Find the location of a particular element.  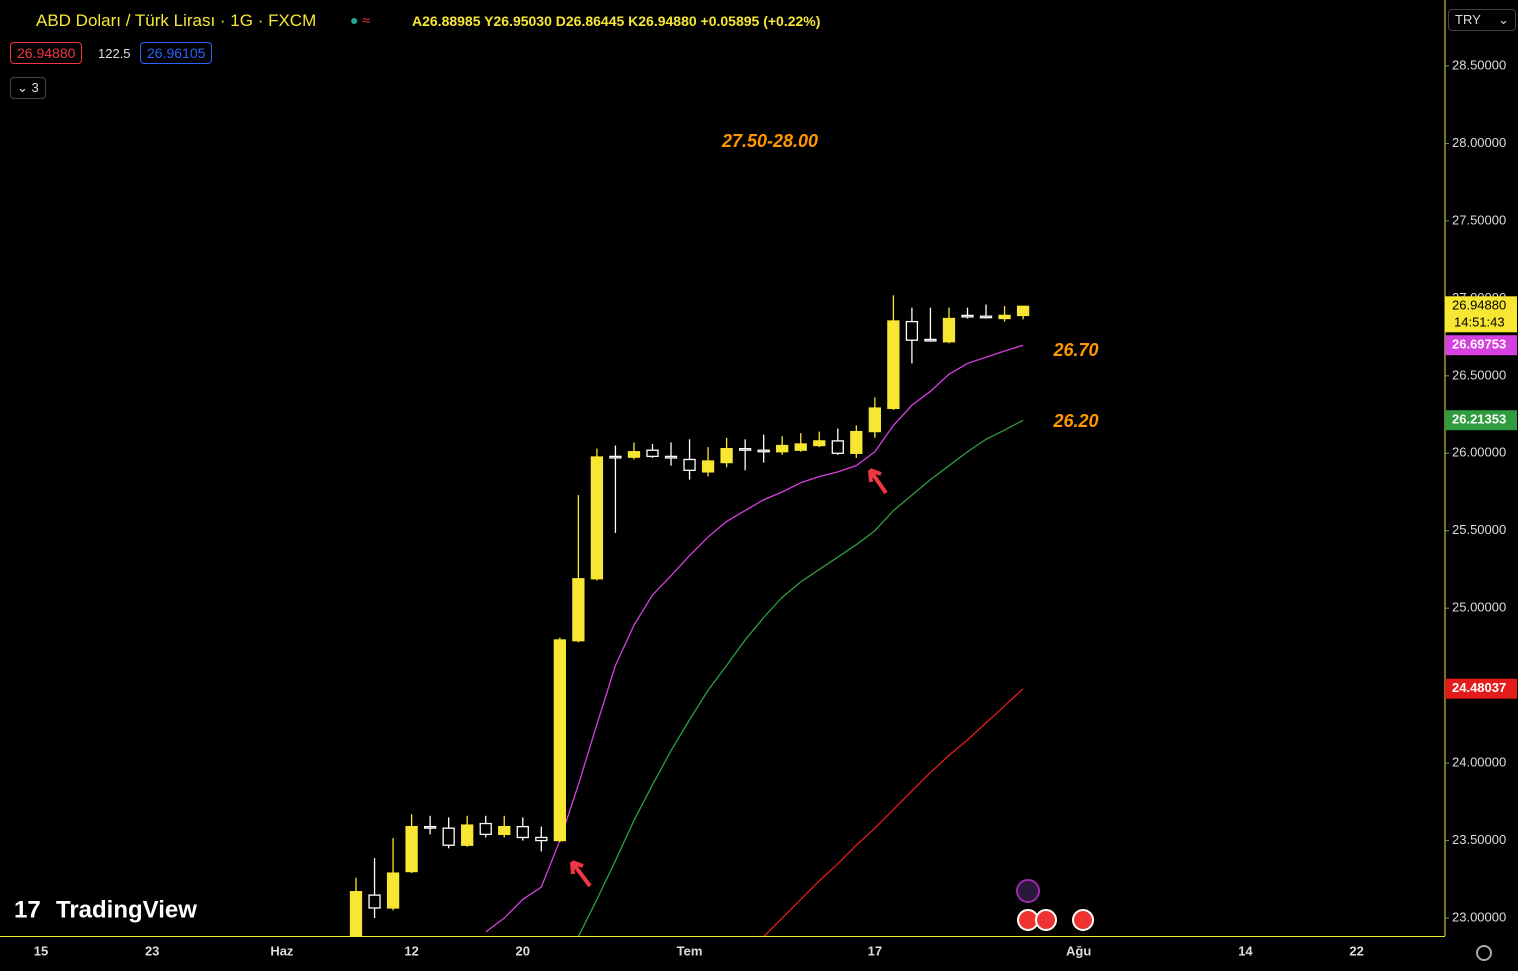

line-price-label: 26.69753 is located at coordinates (1479, 344).